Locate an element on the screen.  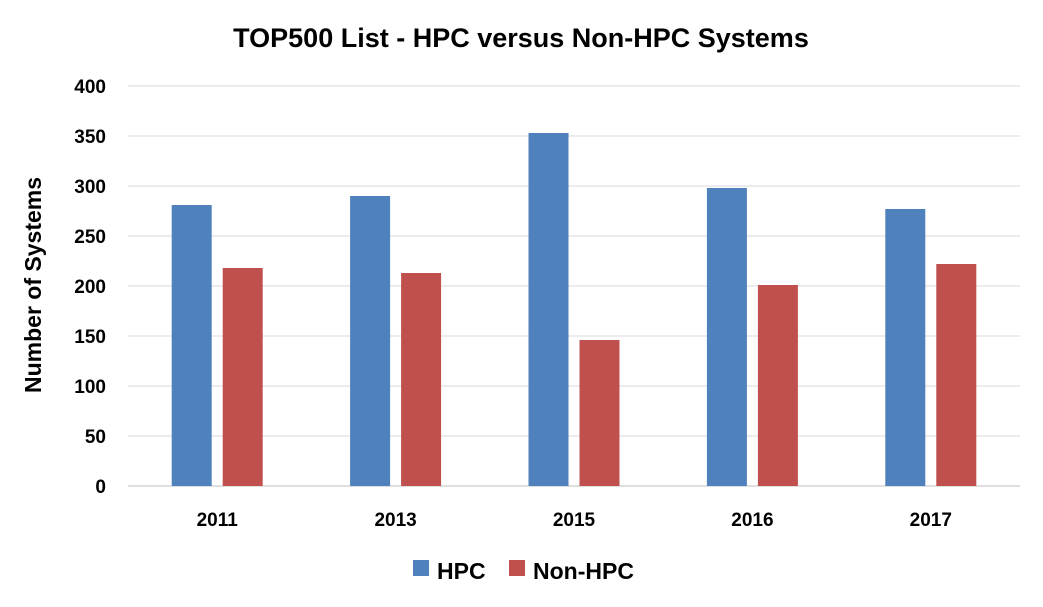
legend-swatch-non-hpc is located at coordinates (517, 568).